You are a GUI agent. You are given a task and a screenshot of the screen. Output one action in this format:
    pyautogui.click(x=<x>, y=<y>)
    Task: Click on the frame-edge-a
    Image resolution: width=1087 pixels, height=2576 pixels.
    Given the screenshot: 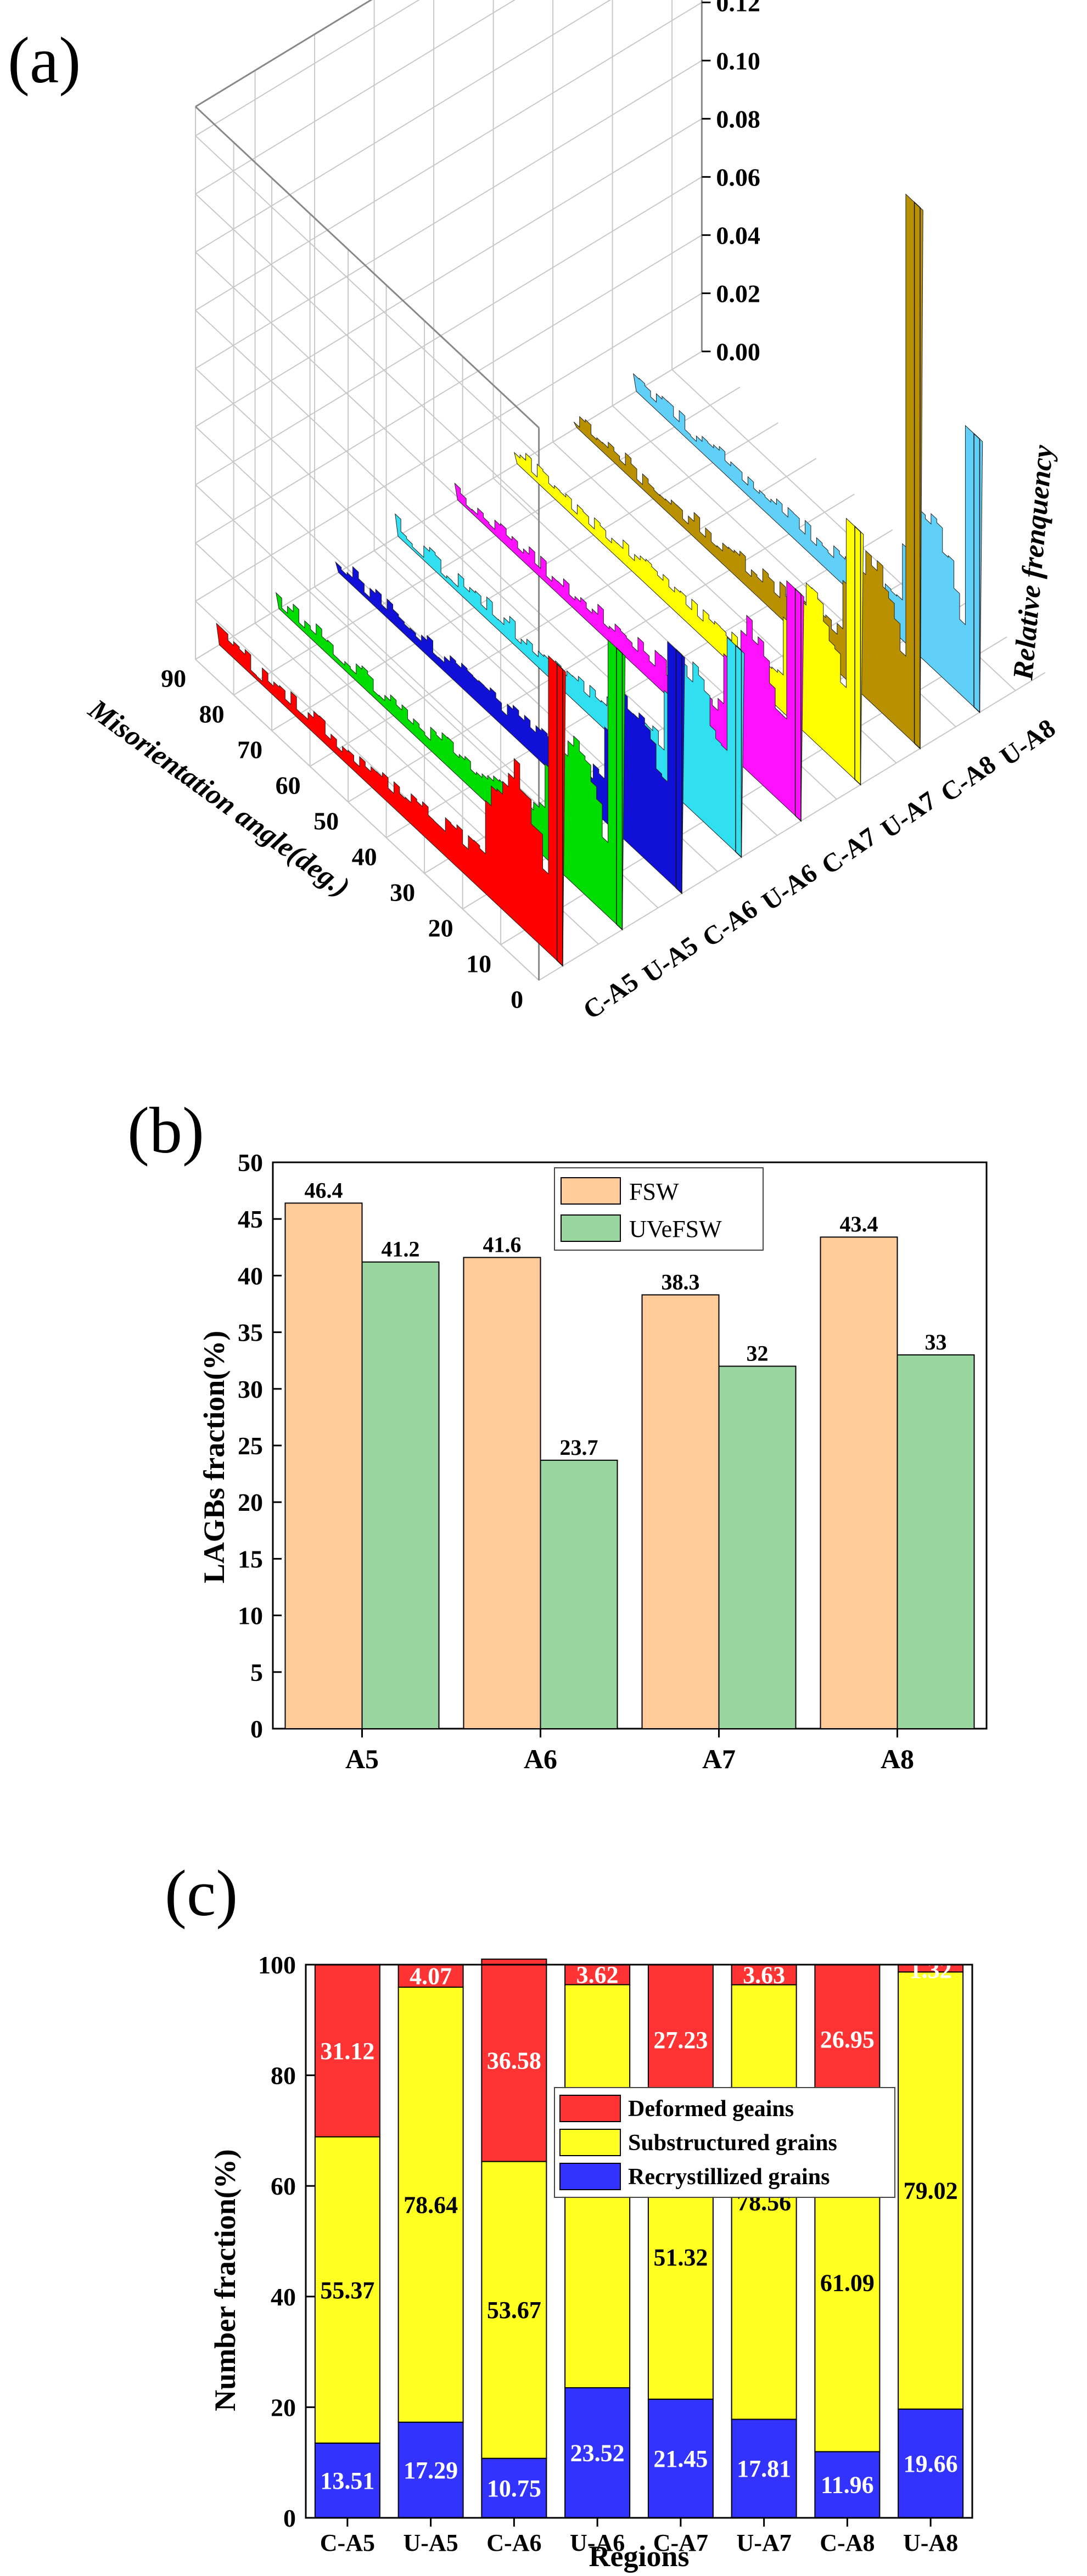 What is the action you would take?
    pyautogui.click(x=367, y=268)
    